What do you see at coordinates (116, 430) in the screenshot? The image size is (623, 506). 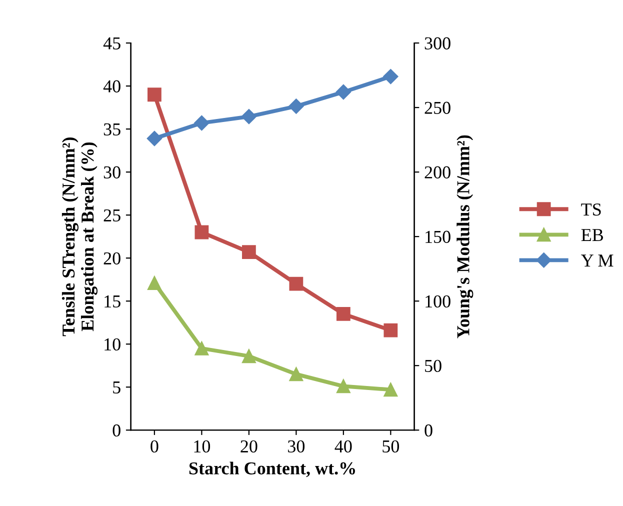 I see `y-tick-label: 0` at bounding box center [116, 430].